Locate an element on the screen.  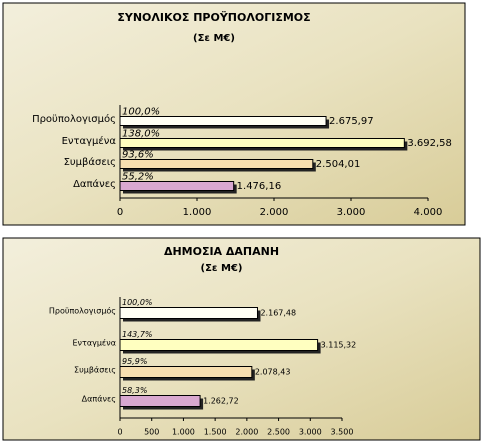
value-label: 1.476,16 is located at coordinates (259, 186).